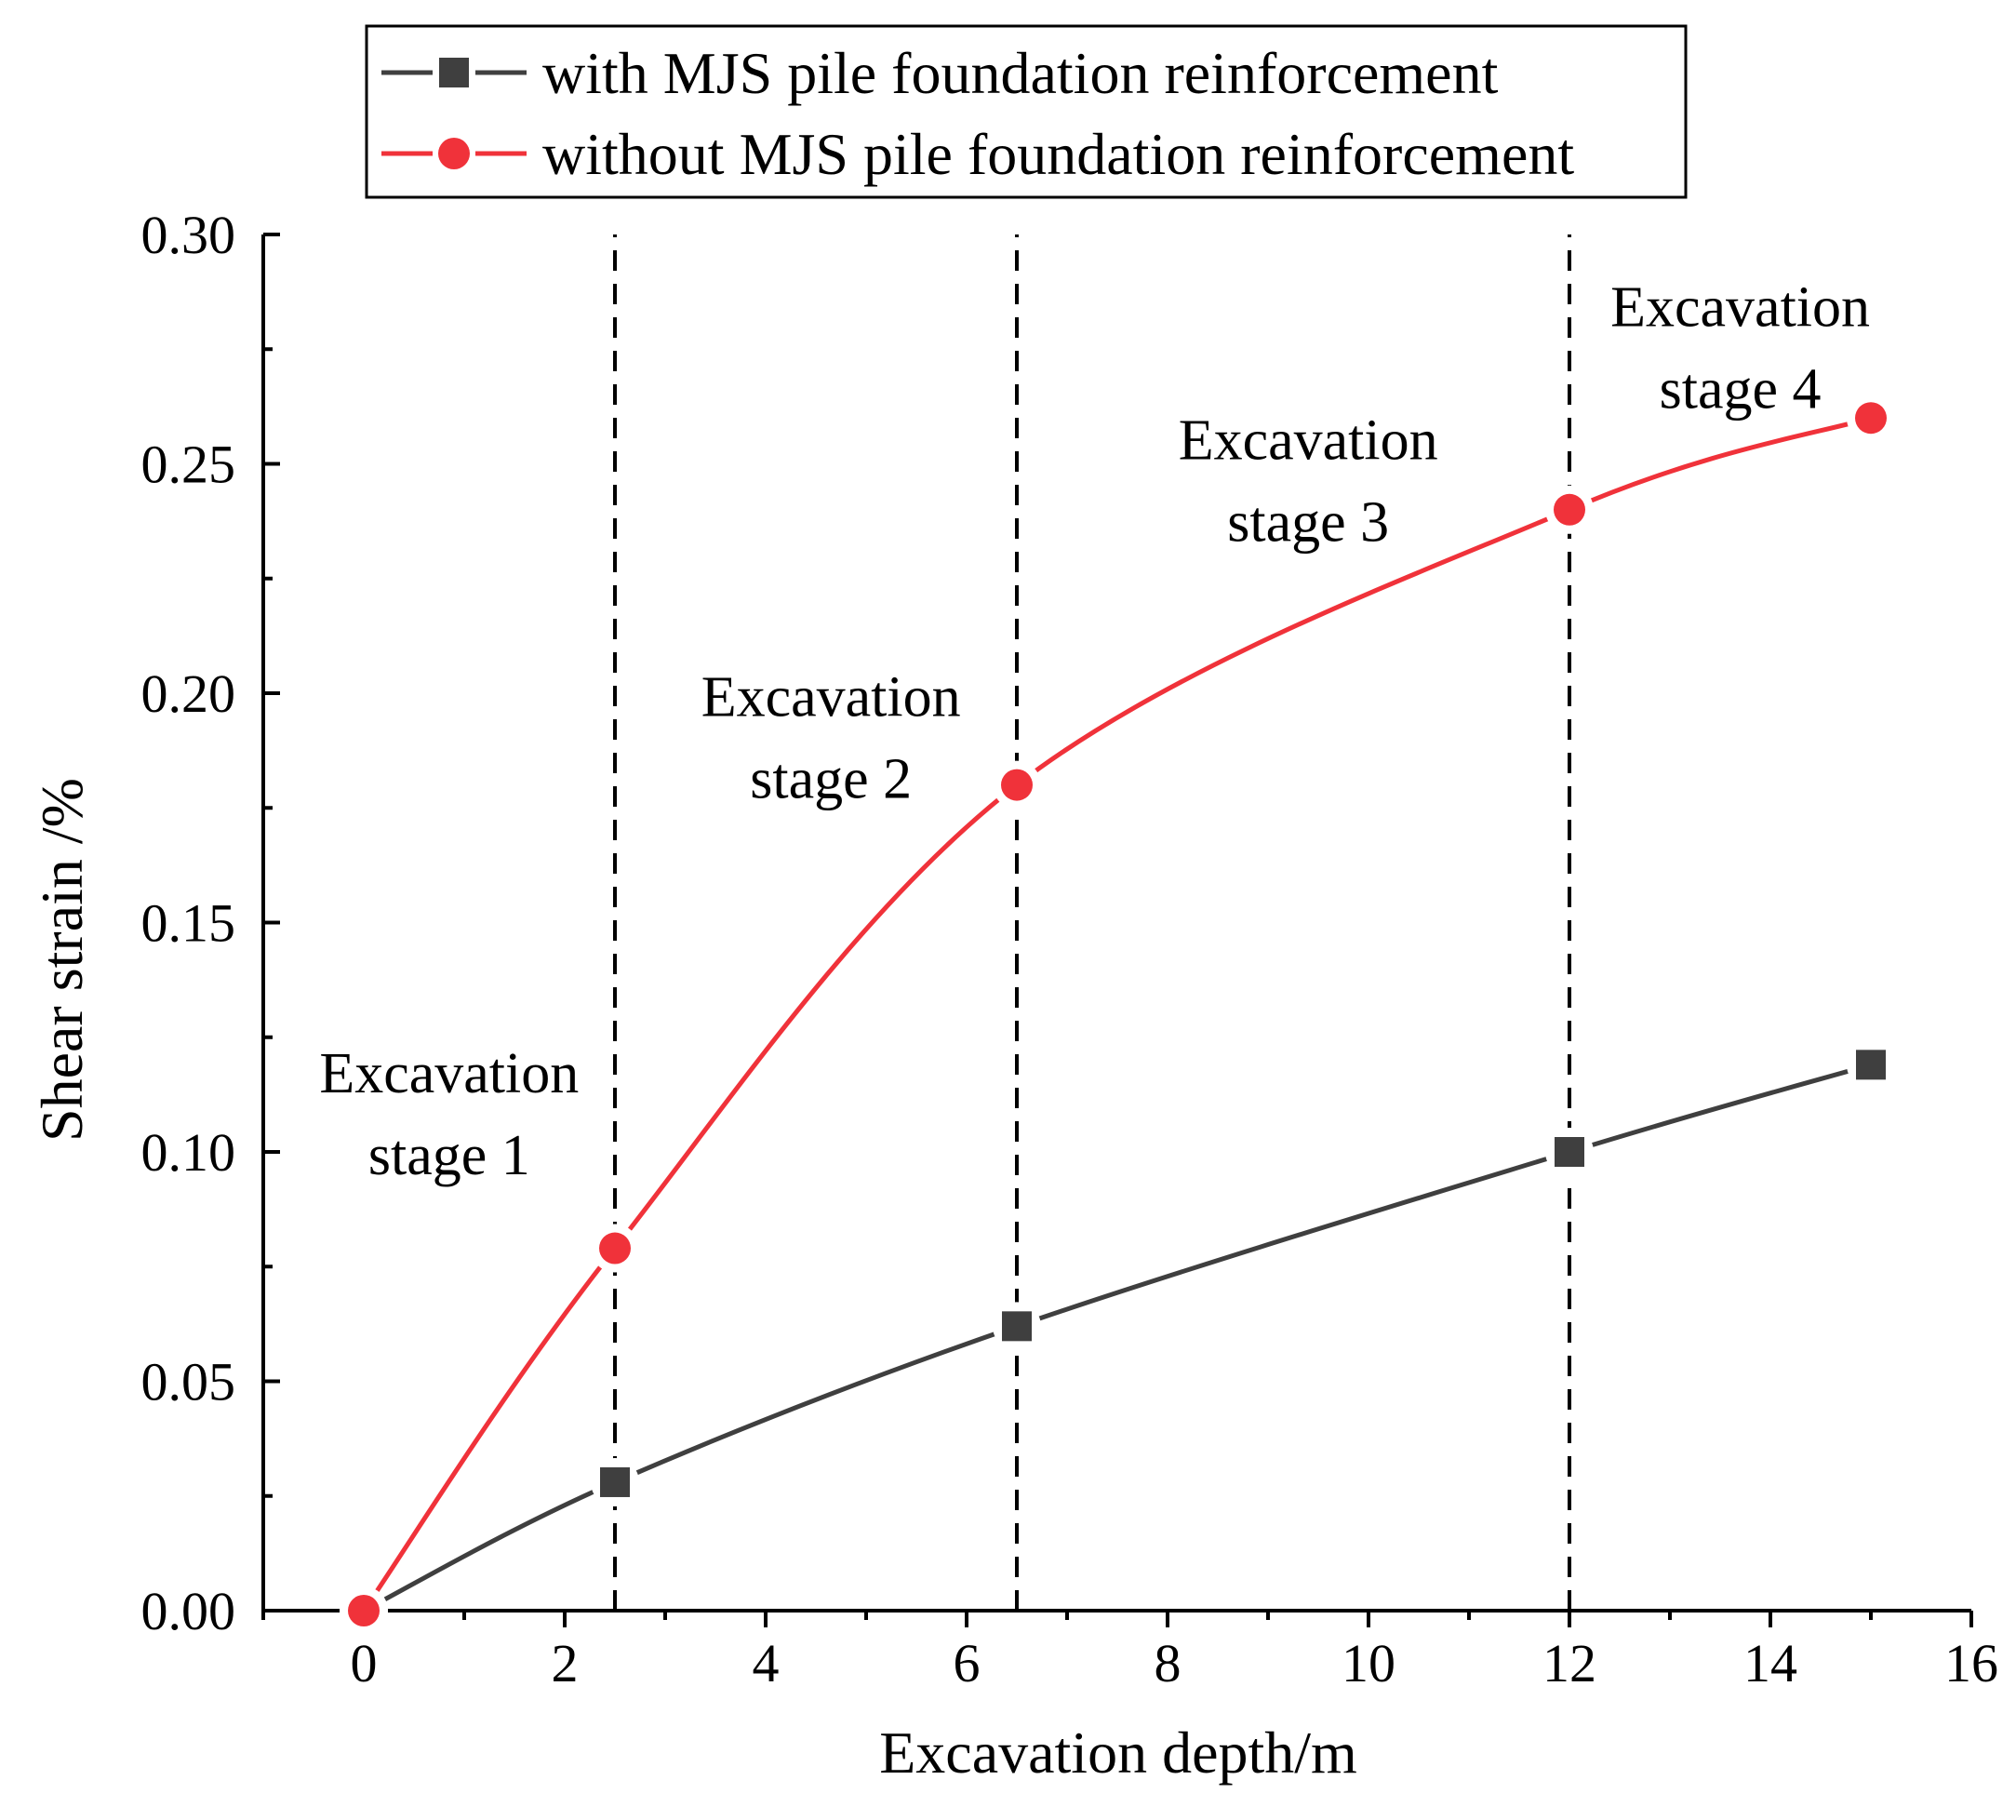 This screenshot has height=1820, width=2016. What do you see at coordinates (1971, 1663) in the screenshot?
I see `x-tick-label: 16` at bounding box center [1971, 1663].